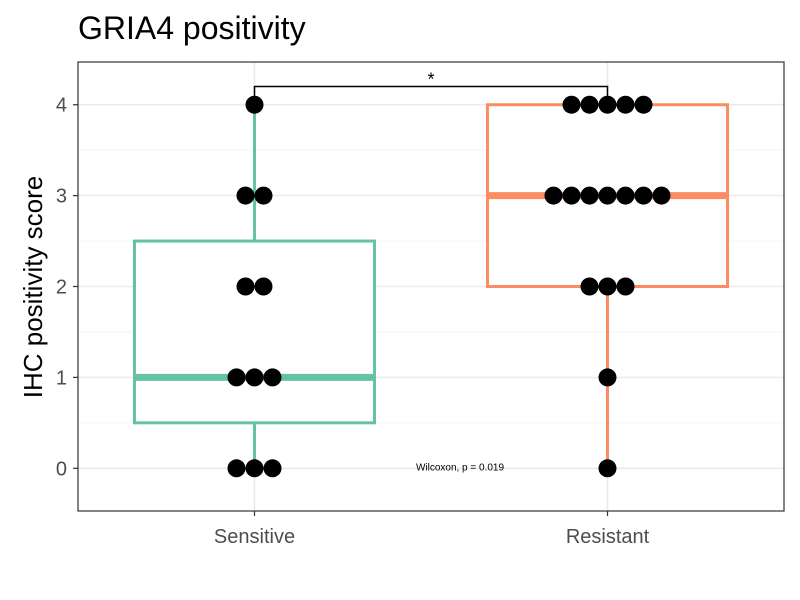 The image size is (800, 600). Describe the element at coordinates (254, 332) in the screenshot. I see `box-iqr` at that location.